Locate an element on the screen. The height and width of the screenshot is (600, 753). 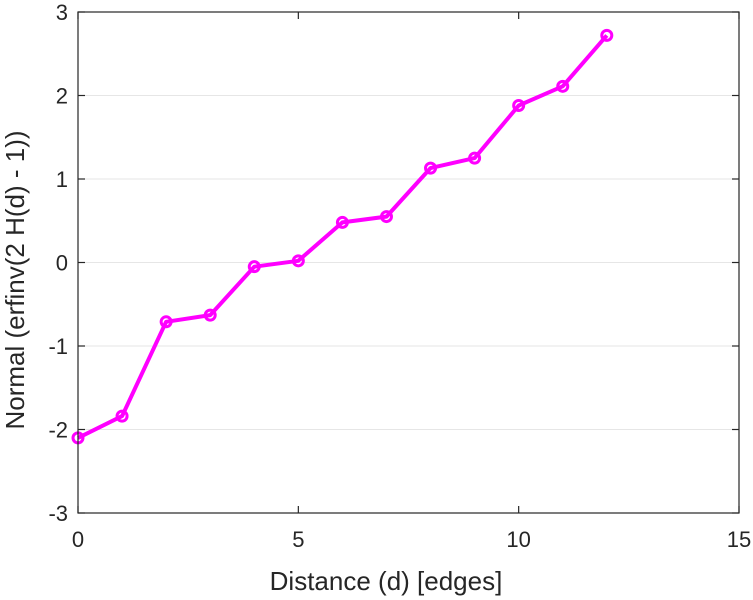
y-tick-label: 0 is located at coordinates (62, 263).